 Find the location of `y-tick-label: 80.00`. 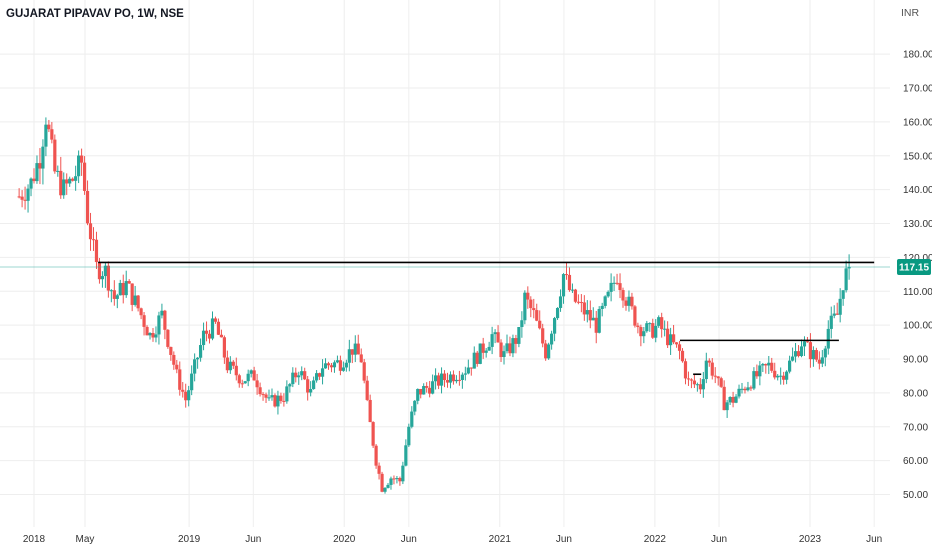

y-tick-label: 80.00 is located at coordinates (915, 393).